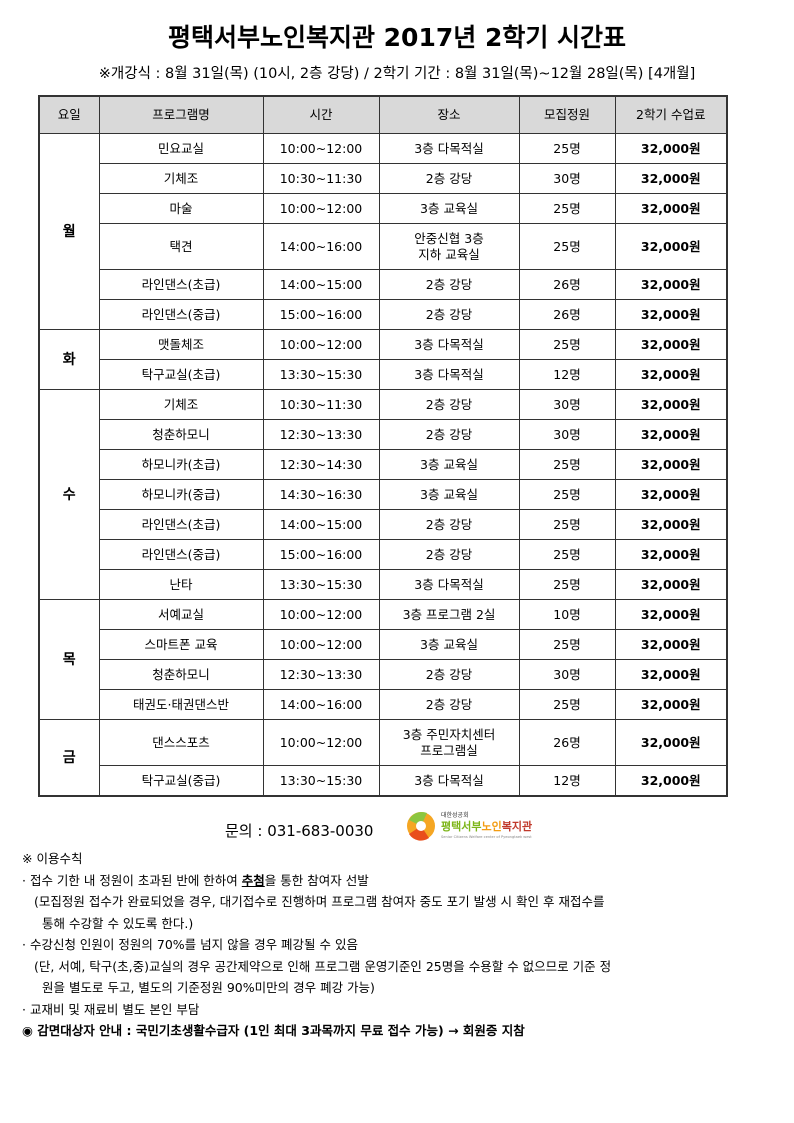 The height and width of the screenshot is (1123, 794). I want to click on table-row: 하모니카(초급) 12:30~14:30 3층 교육실 25명 32,000원, so click(383, 464).